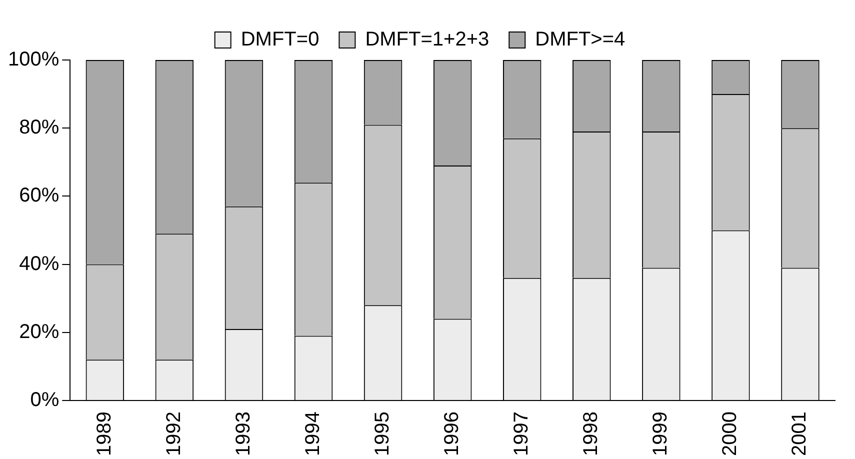 The height and width of the screenshot is (459, 855). I want to click on x-tick-label: 2001, so click(799, 434).